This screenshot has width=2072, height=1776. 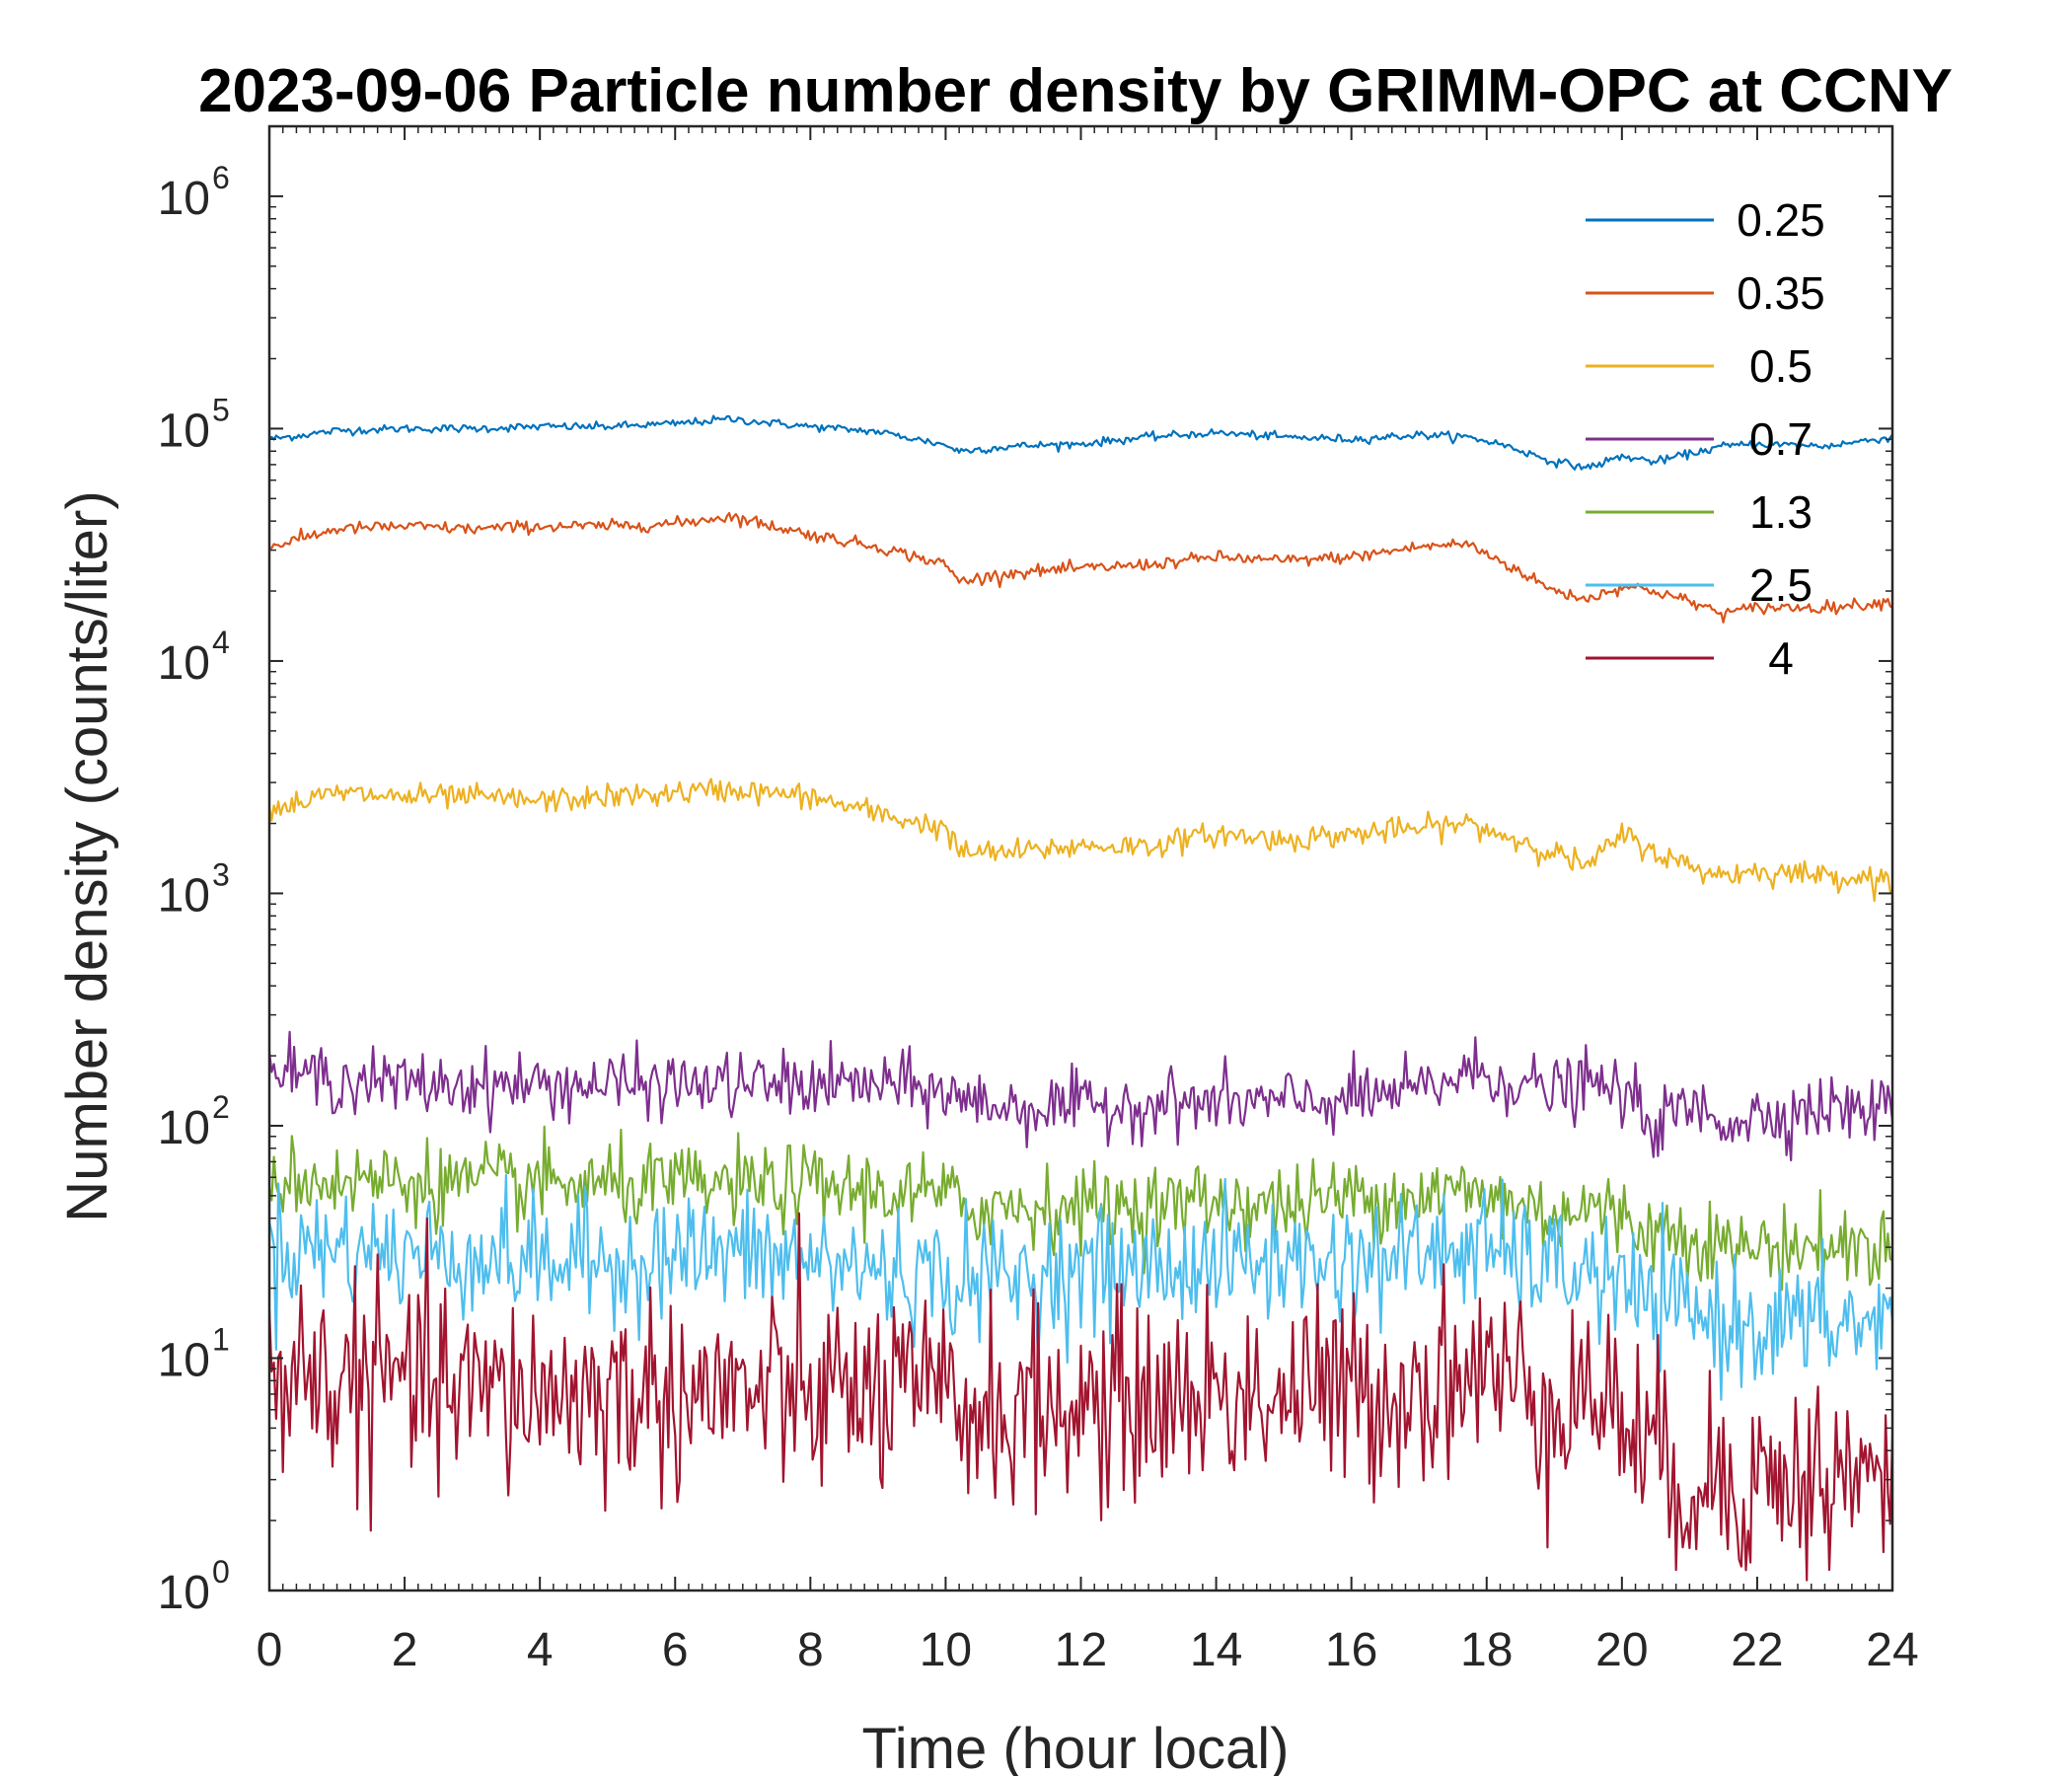 What do you see at coordinates (1081, 568) in the screenshot?
I see `series-line-0.35` at bounding box center [1081, 568].